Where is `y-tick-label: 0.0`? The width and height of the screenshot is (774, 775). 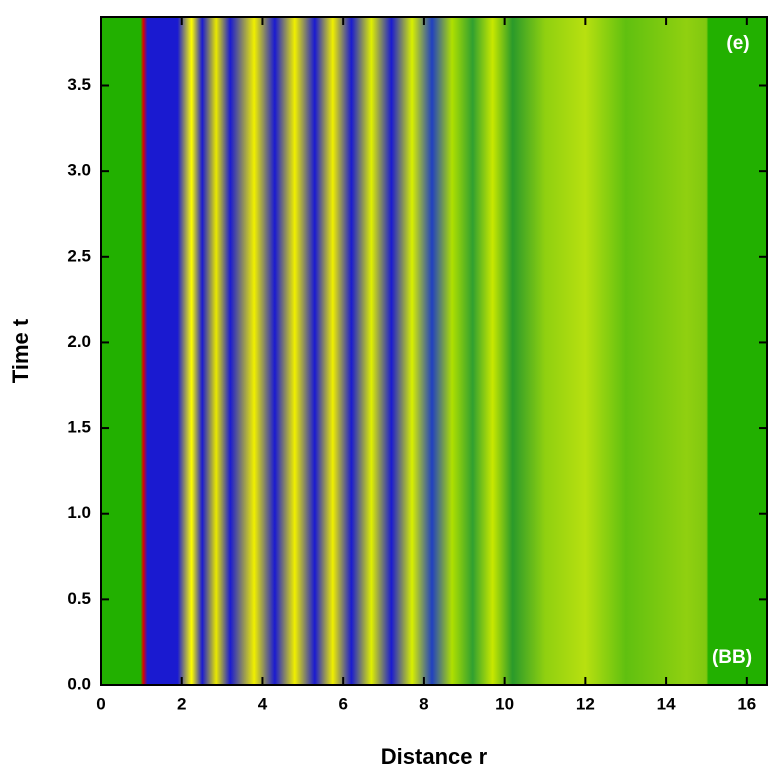 y-tick-label: 0.0 is located at coordinates (79, 683).